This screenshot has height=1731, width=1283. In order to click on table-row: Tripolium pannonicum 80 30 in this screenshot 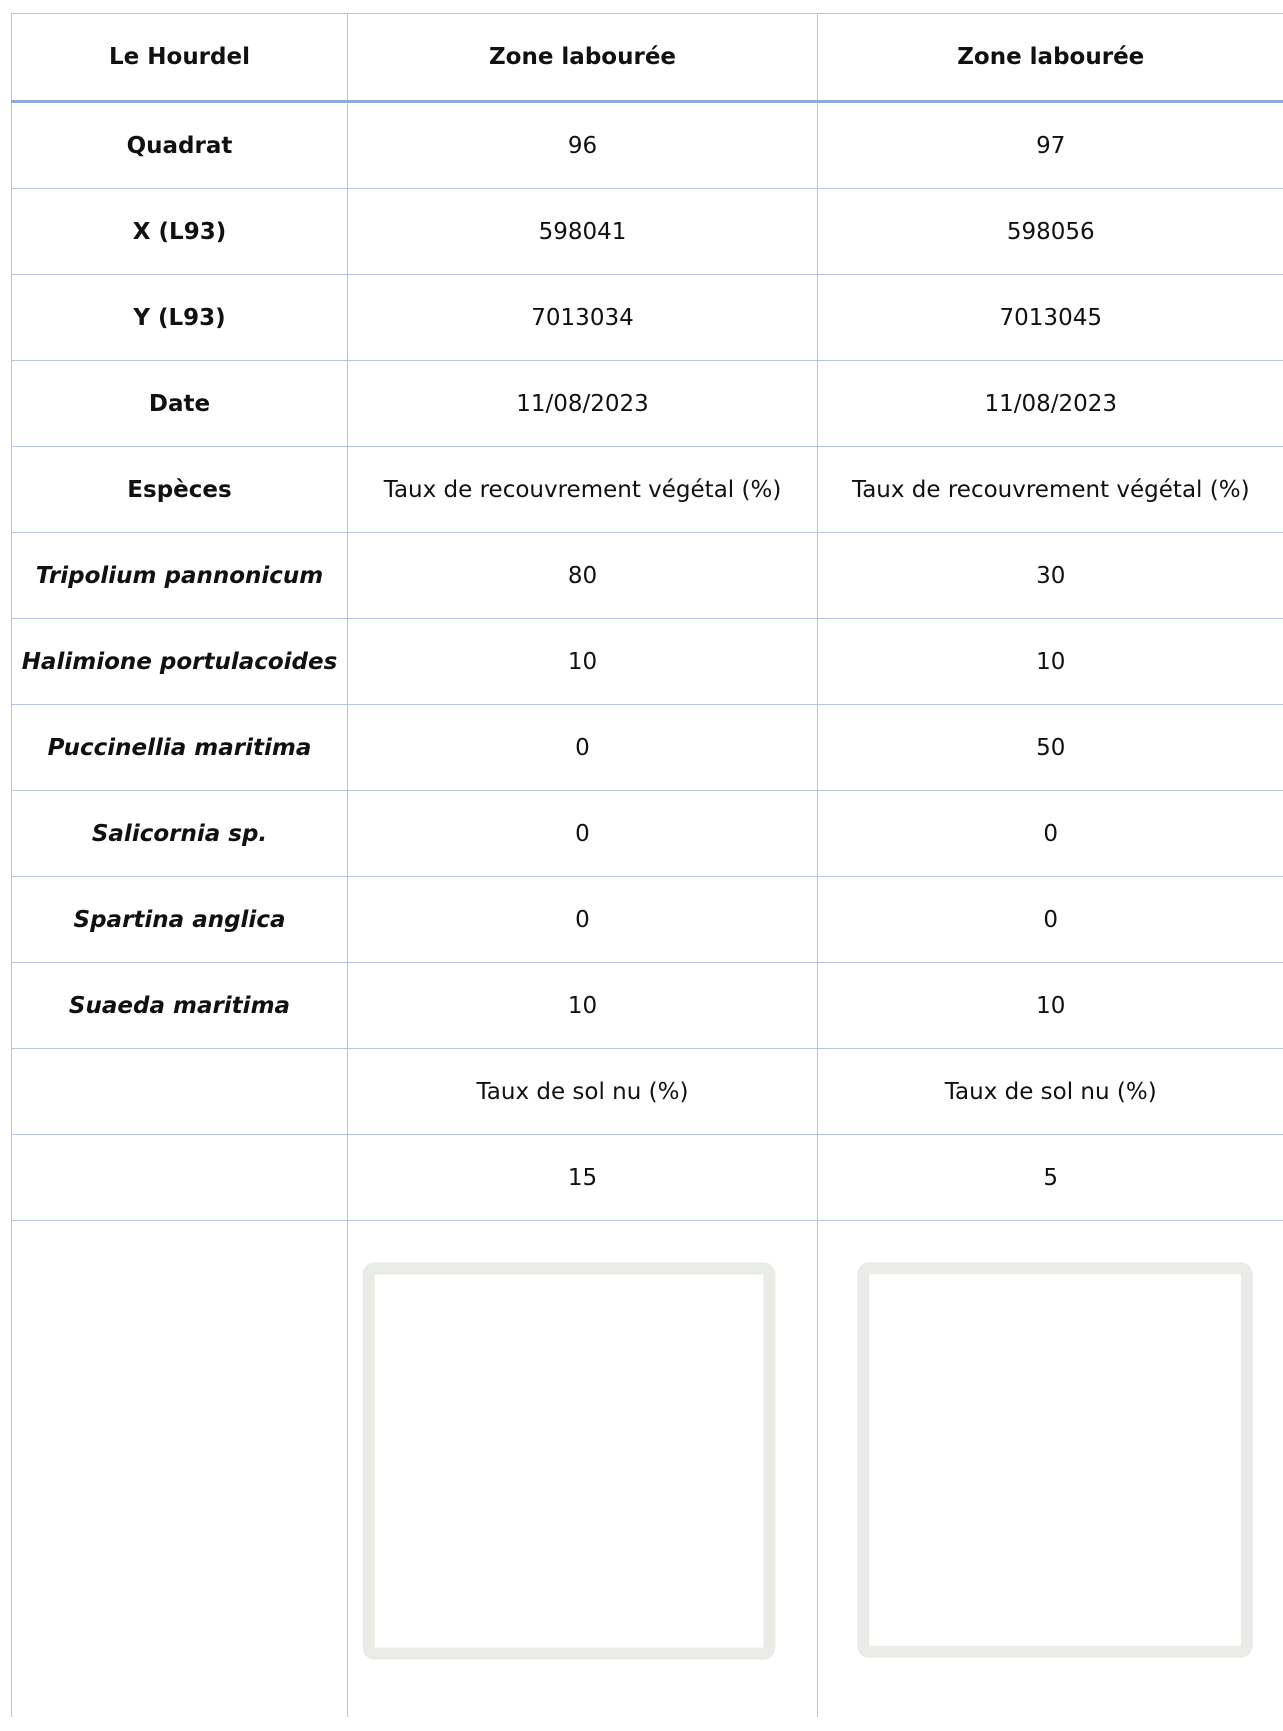, I will do `click(647, 575)`.